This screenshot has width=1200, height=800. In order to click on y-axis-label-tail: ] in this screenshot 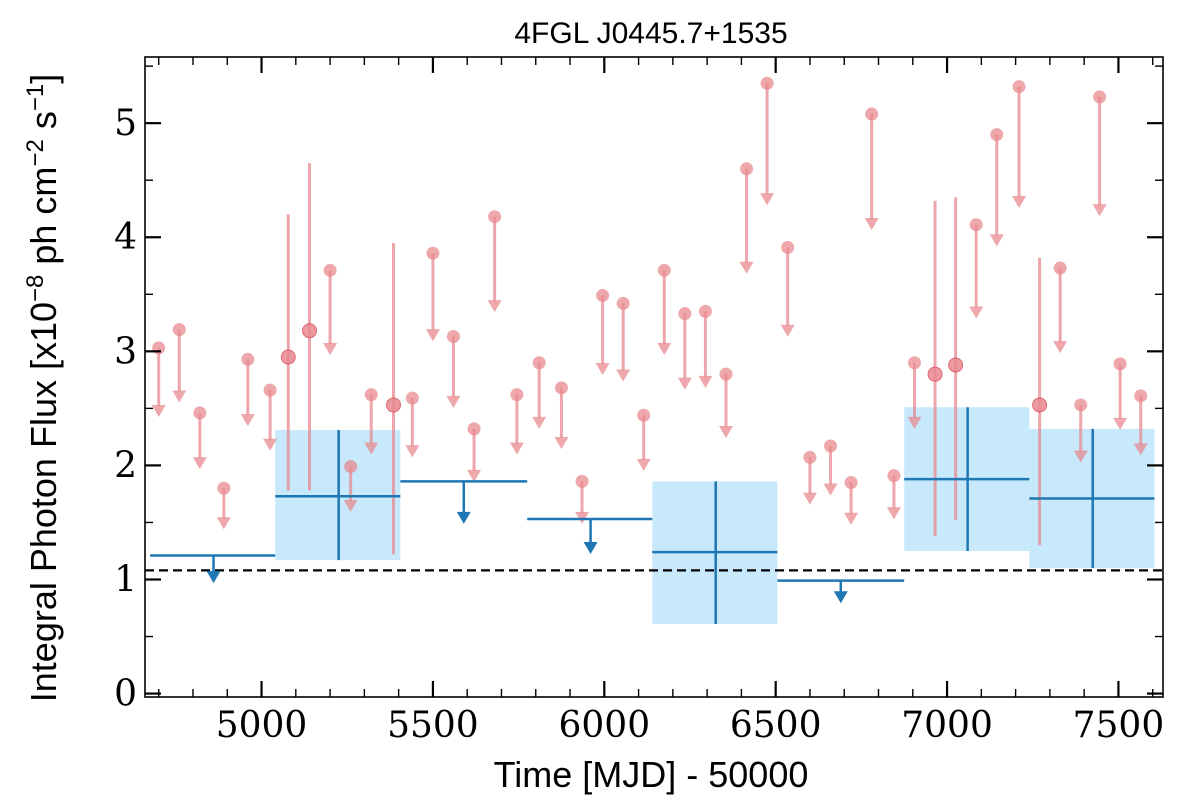, I will do `click(43, 79)`.